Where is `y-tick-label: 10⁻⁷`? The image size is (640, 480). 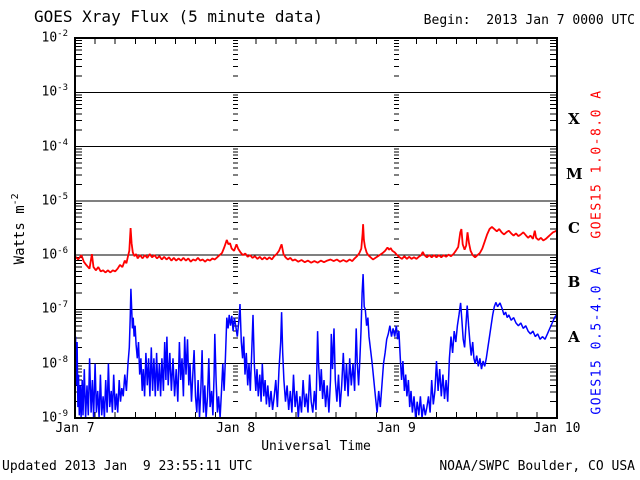 y-tick-label: 10⁻⁷ is located at coordinates (55, 308).